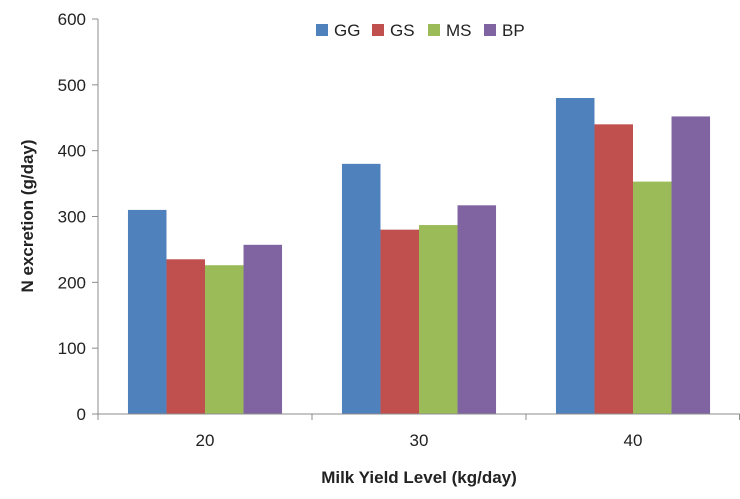 The height and width of the screenshot is (499, 740). I want to click on legend-swatch-gs, so click(378, 30).